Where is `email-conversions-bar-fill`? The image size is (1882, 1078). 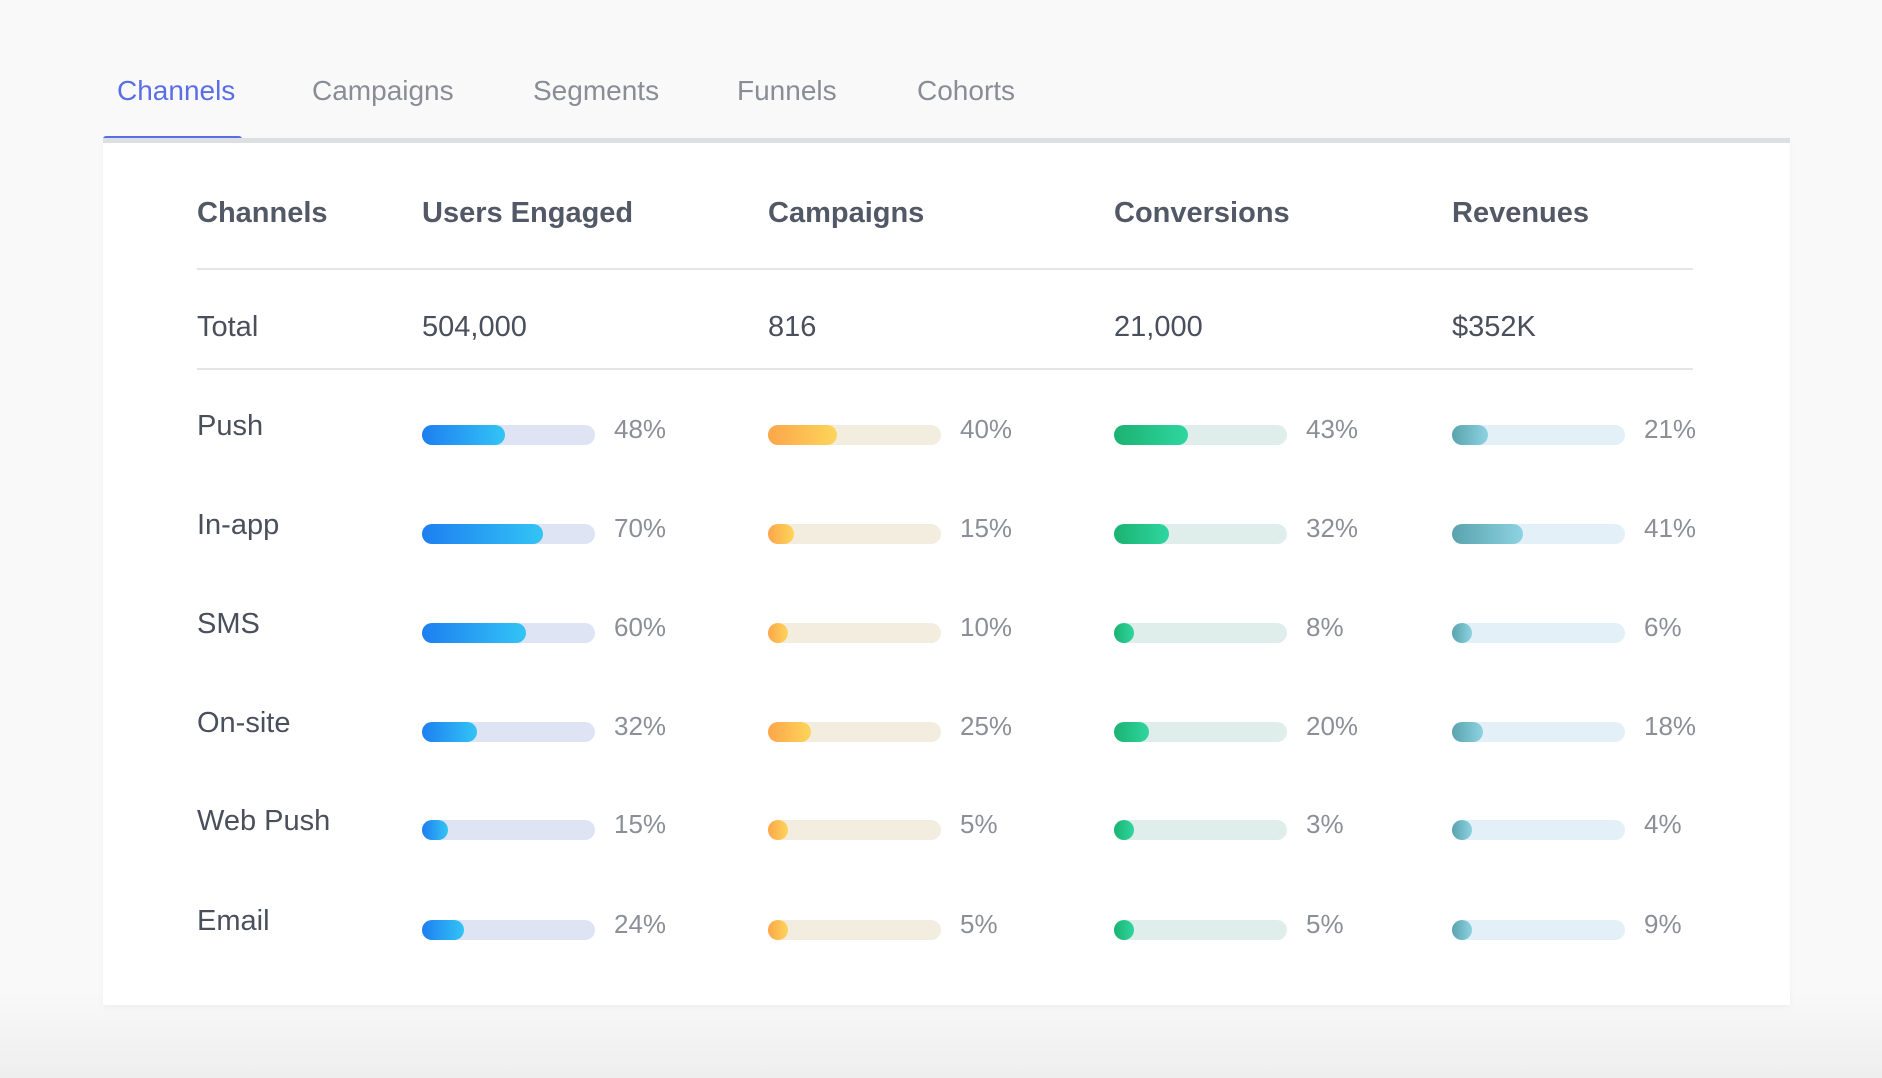
email-conversions-bar-fill is located at coordinates (1124, 930).